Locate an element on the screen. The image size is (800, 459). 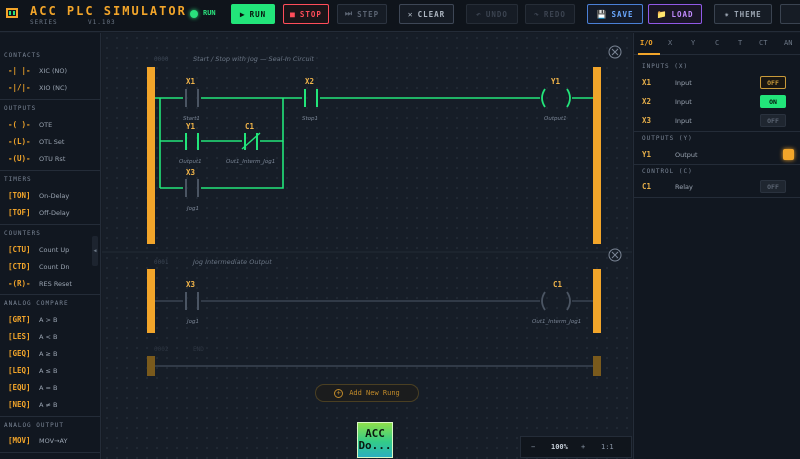
palette-item-otu: -(U)- OTU Rst is located at coordinates (37, 158).